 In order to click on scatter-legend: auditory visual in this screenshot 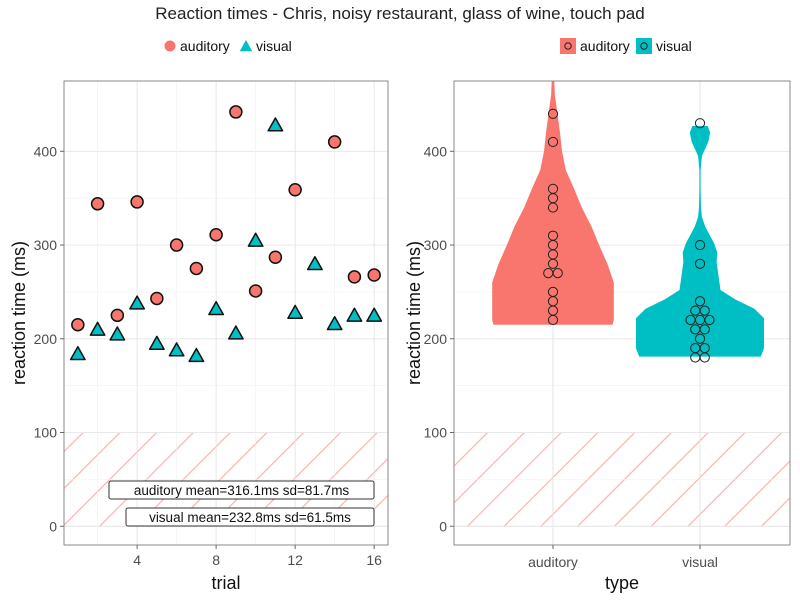, I will do `click(228, 46)`.